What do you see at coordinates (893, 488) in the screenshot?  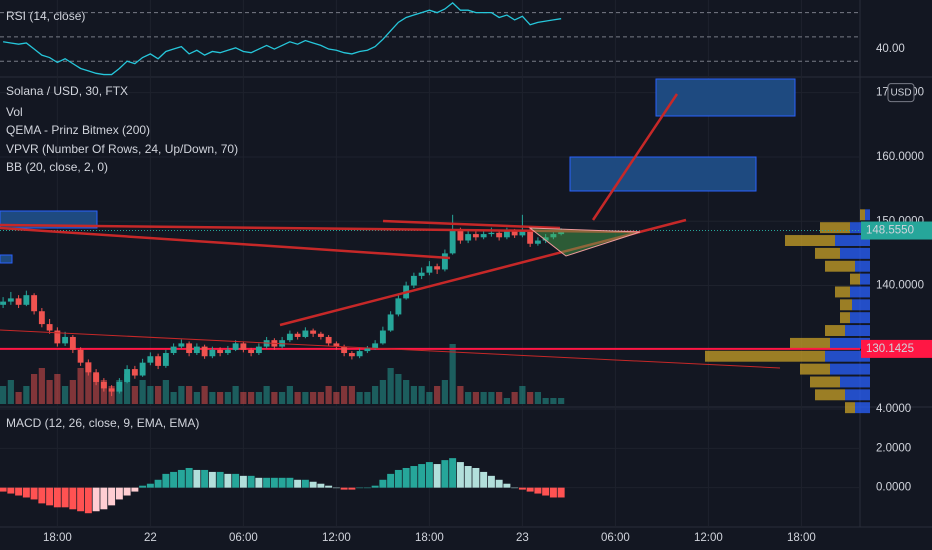 I see `y-tick-label: 0.0000` at bounding box center [893, 488].